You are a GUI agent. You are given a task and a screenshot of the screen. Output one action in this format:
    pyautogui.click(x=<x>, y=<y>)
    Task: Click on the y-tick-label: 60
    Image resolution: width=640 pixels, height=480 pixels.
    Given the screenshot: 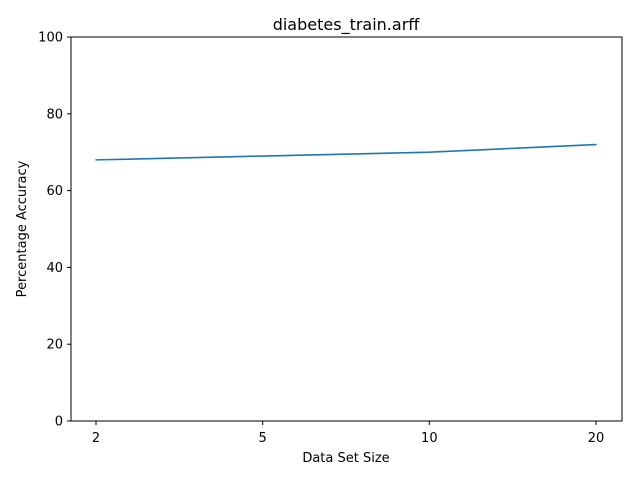 What is the action you would take?
    pyautogui.click(x=54, y=191)
    